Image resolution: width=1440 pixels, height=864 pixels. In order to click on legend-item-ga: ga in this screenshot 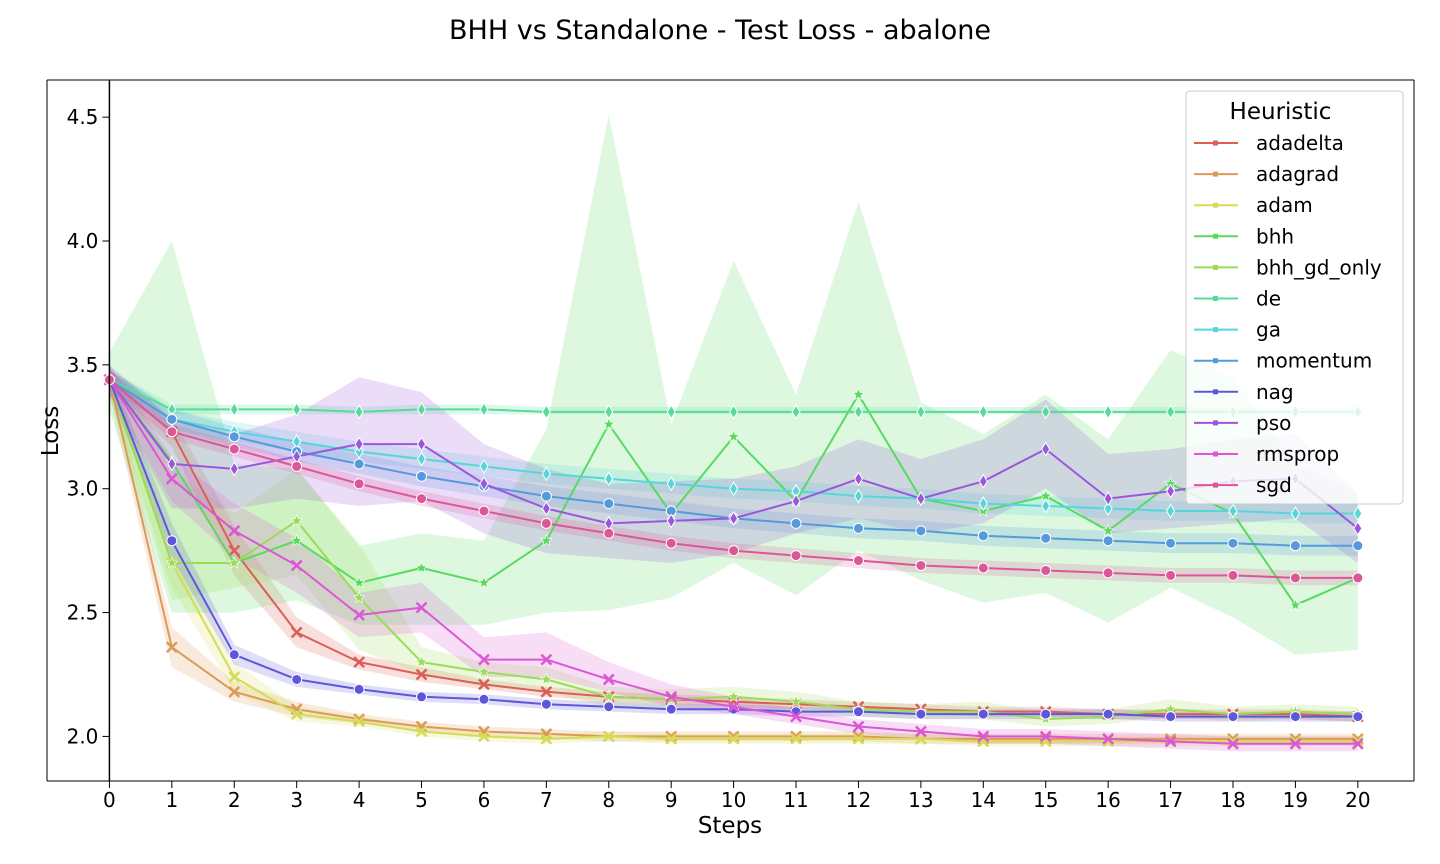, I will do `click(1237, 330)`.